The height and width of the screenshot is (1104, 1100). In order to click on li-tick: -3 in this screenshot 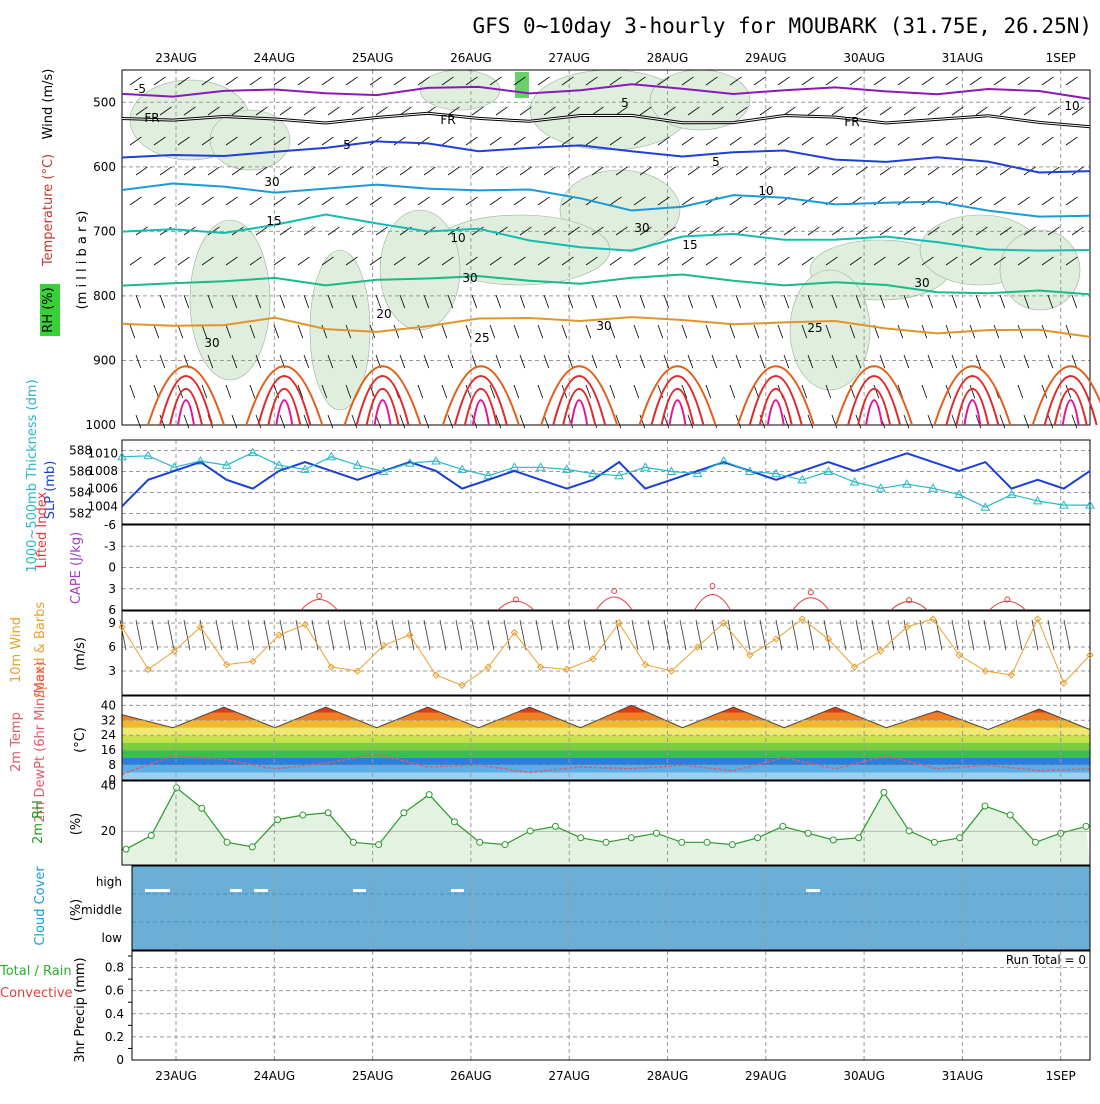, I will do `click(110, 546)`.